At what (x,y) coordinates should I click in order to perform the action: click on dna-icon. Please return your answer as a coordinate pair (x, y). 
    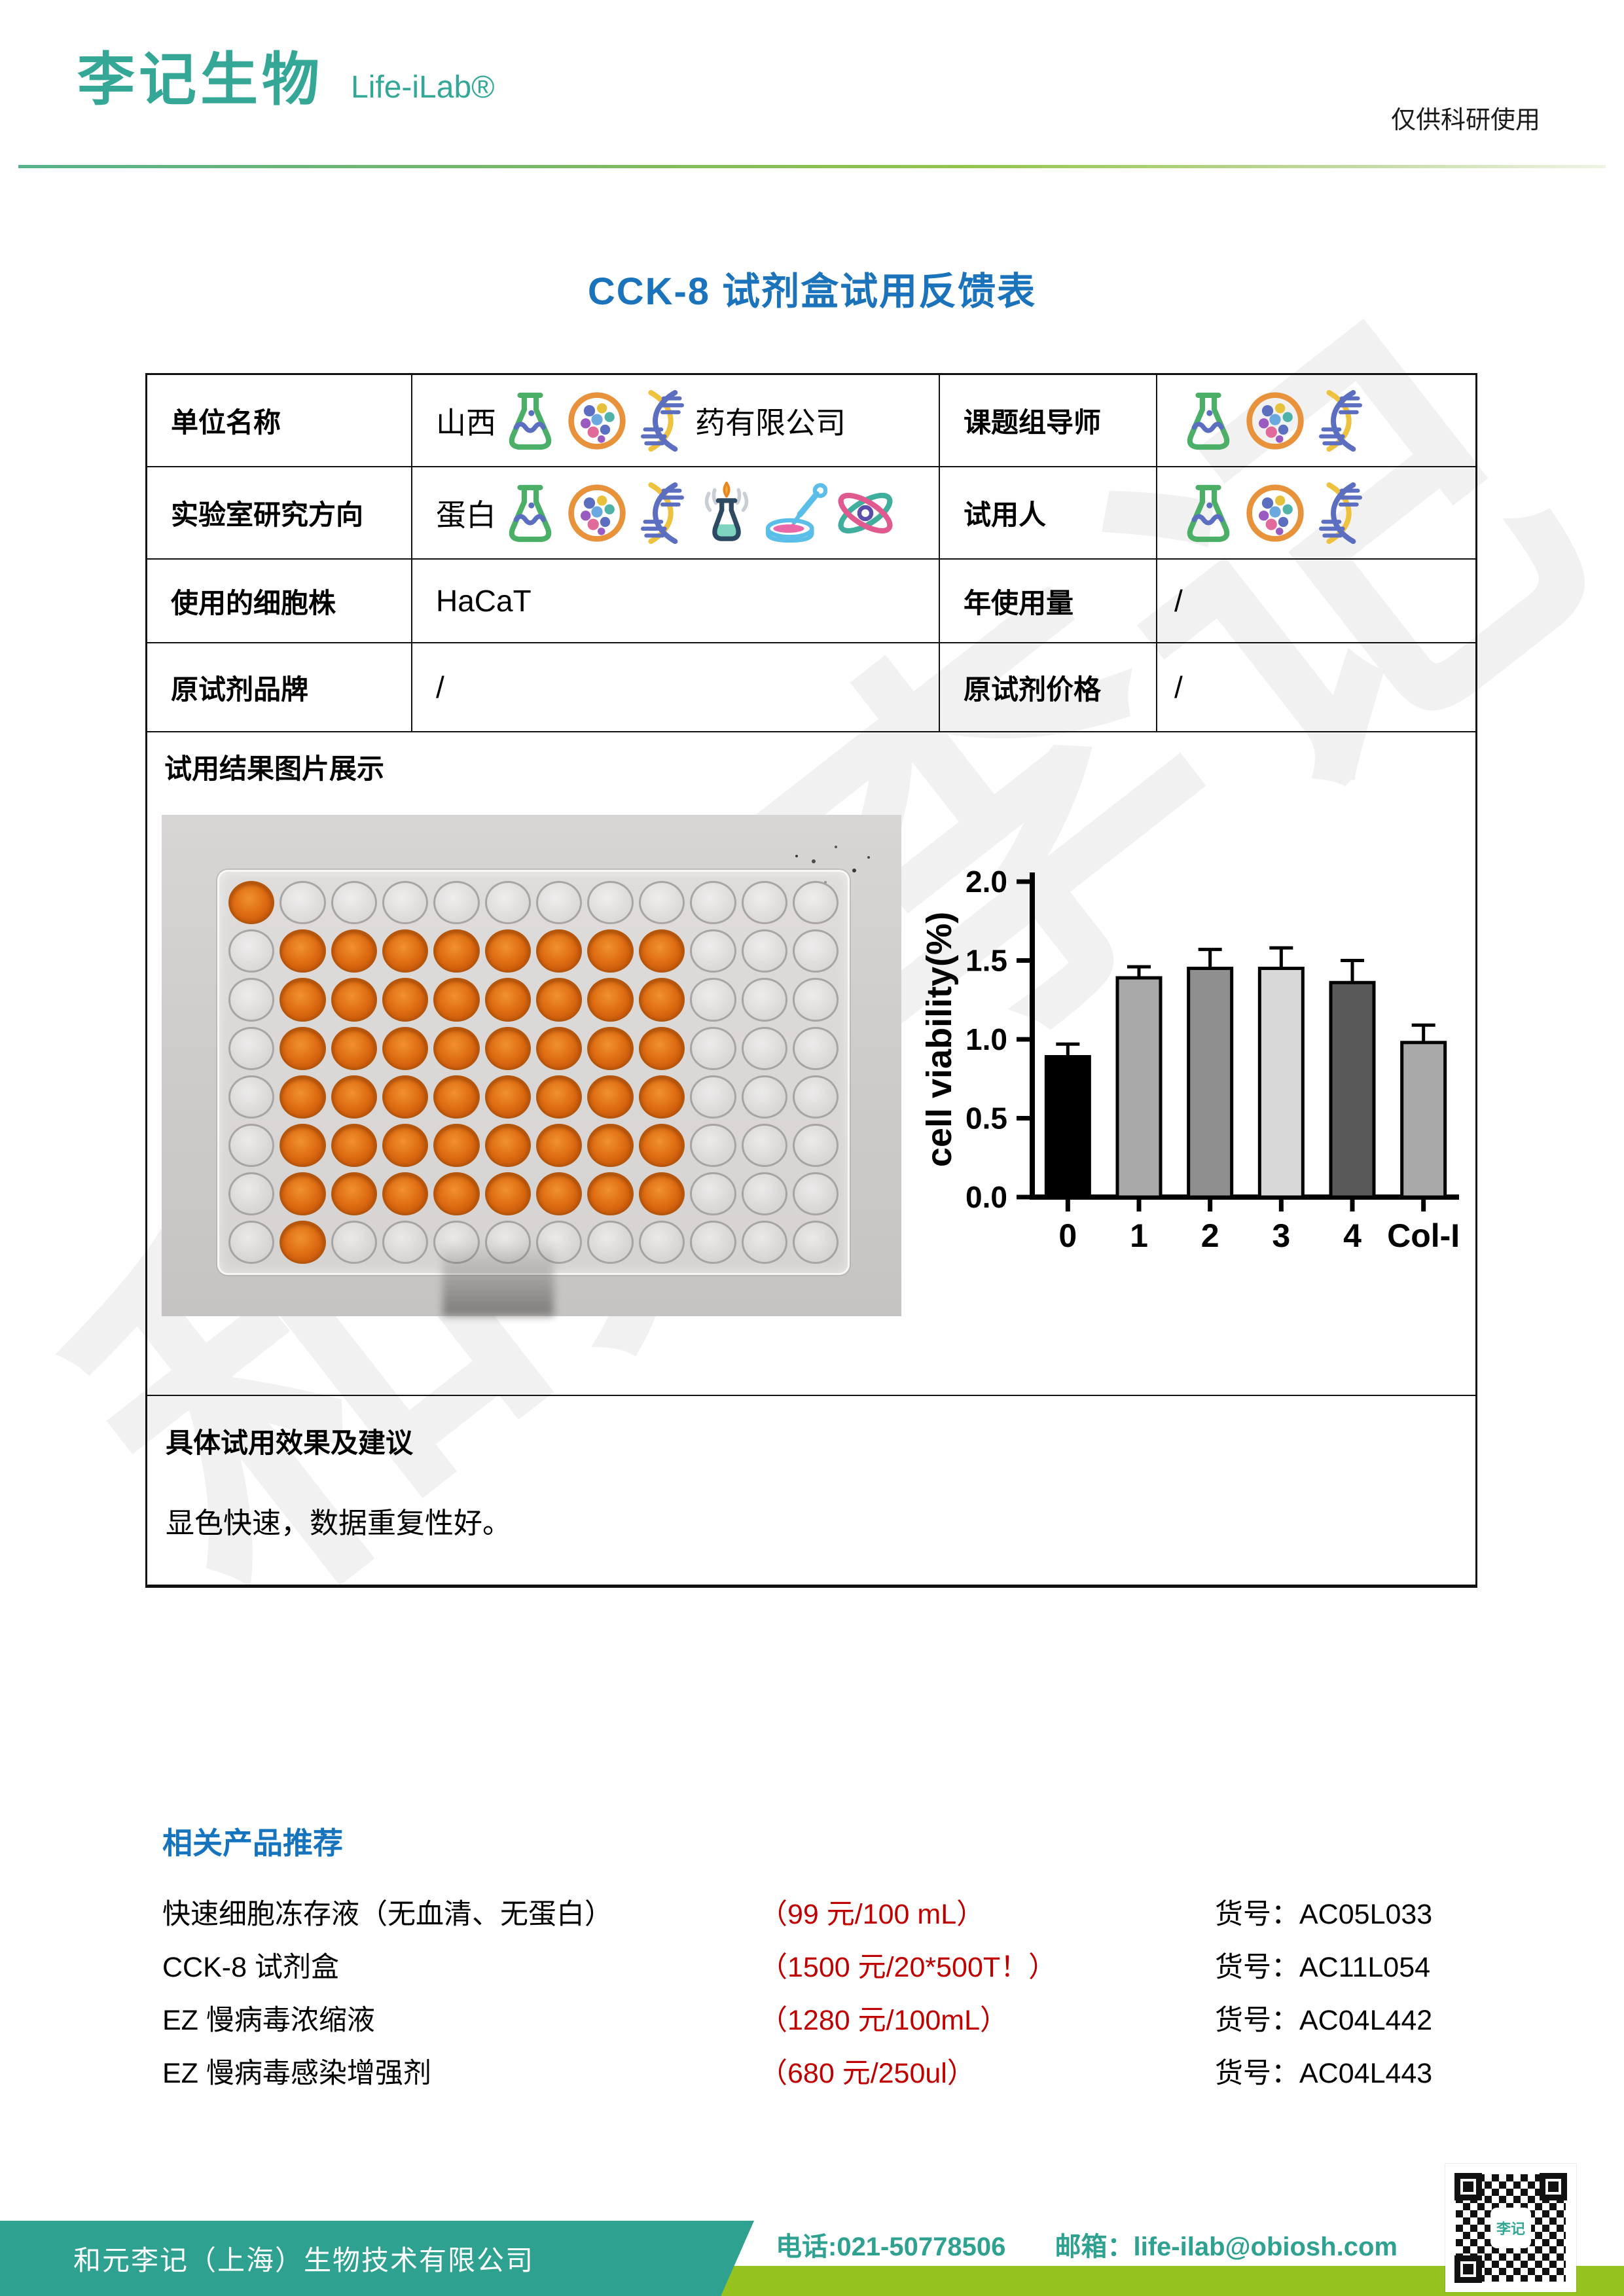
    Looking at the image, I should click on (662, 421).